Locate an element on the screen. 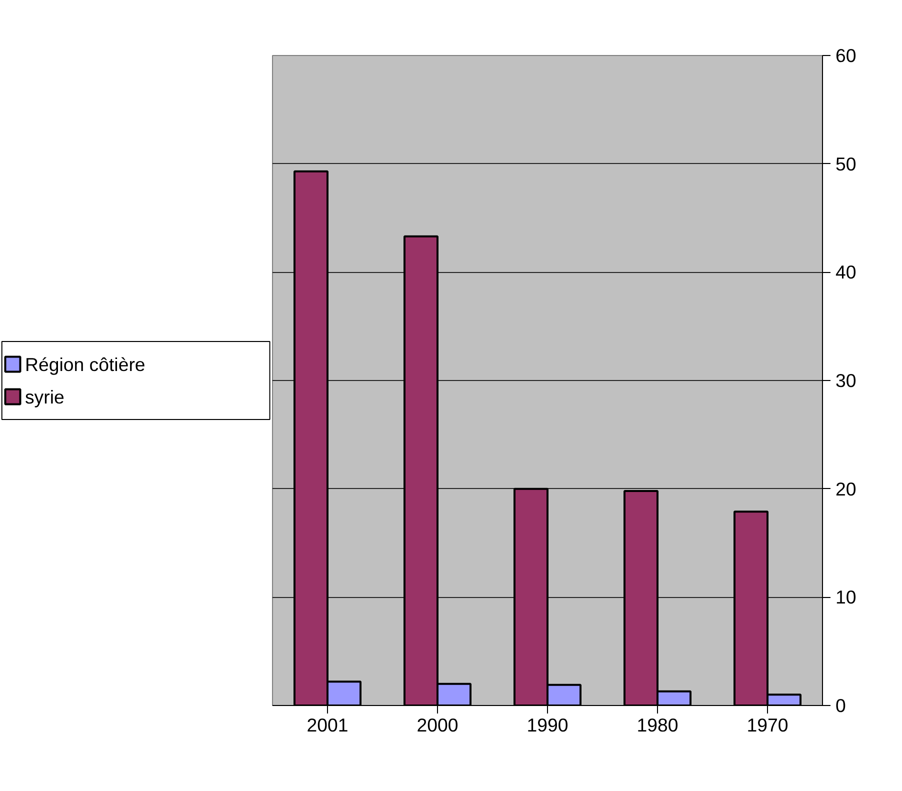  x-tick-label: 1990 is located at coordinates (547, 725).